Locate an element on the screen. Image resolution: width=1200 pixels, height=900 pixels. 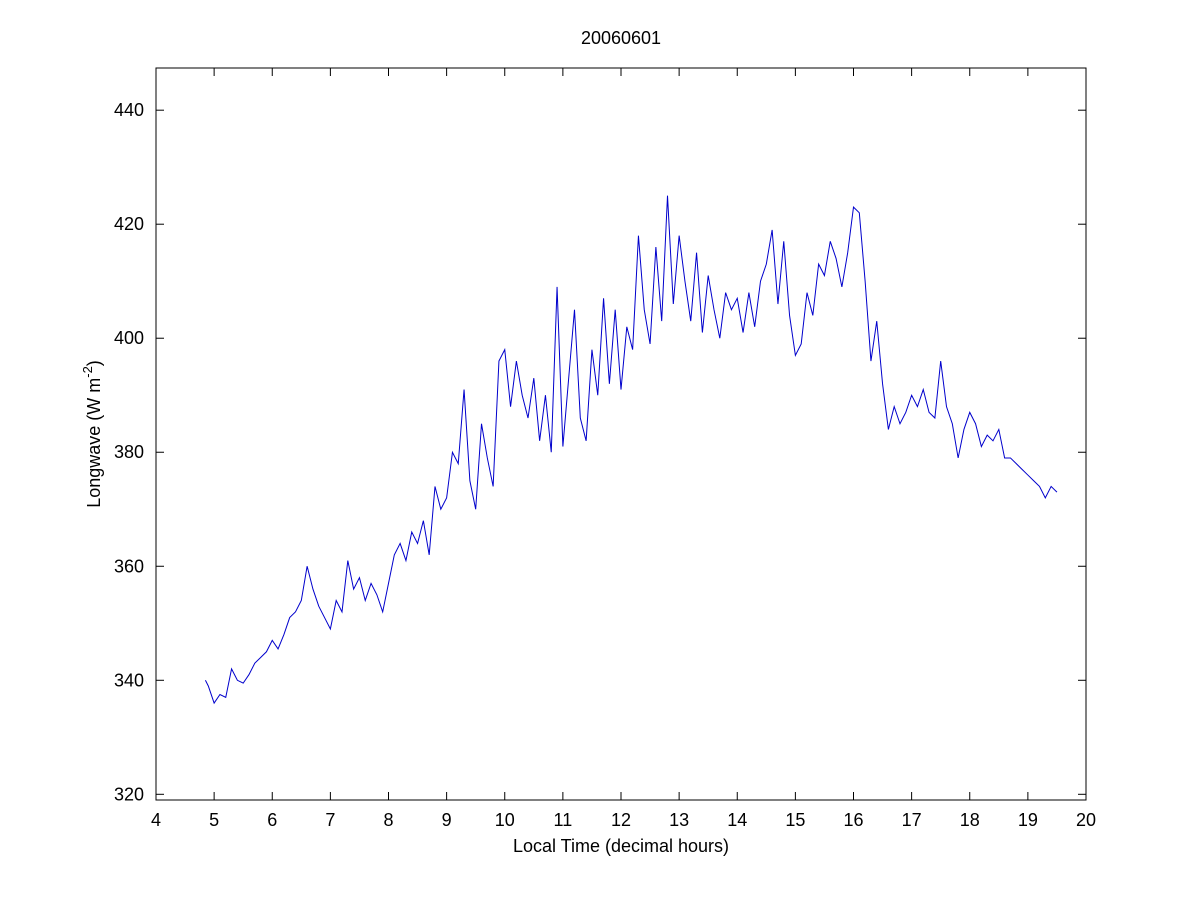
y-tick-label: 320 is located at coordinates (129, 794).